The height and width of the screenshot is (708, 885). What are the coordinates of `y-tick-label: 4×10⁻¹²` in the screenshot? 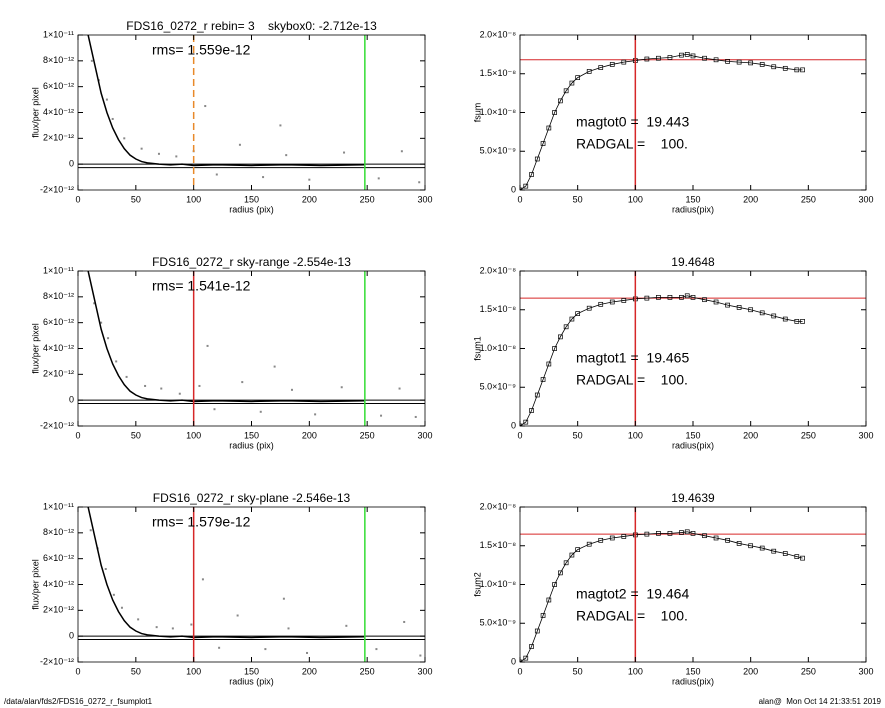 It's located at (58, 348).